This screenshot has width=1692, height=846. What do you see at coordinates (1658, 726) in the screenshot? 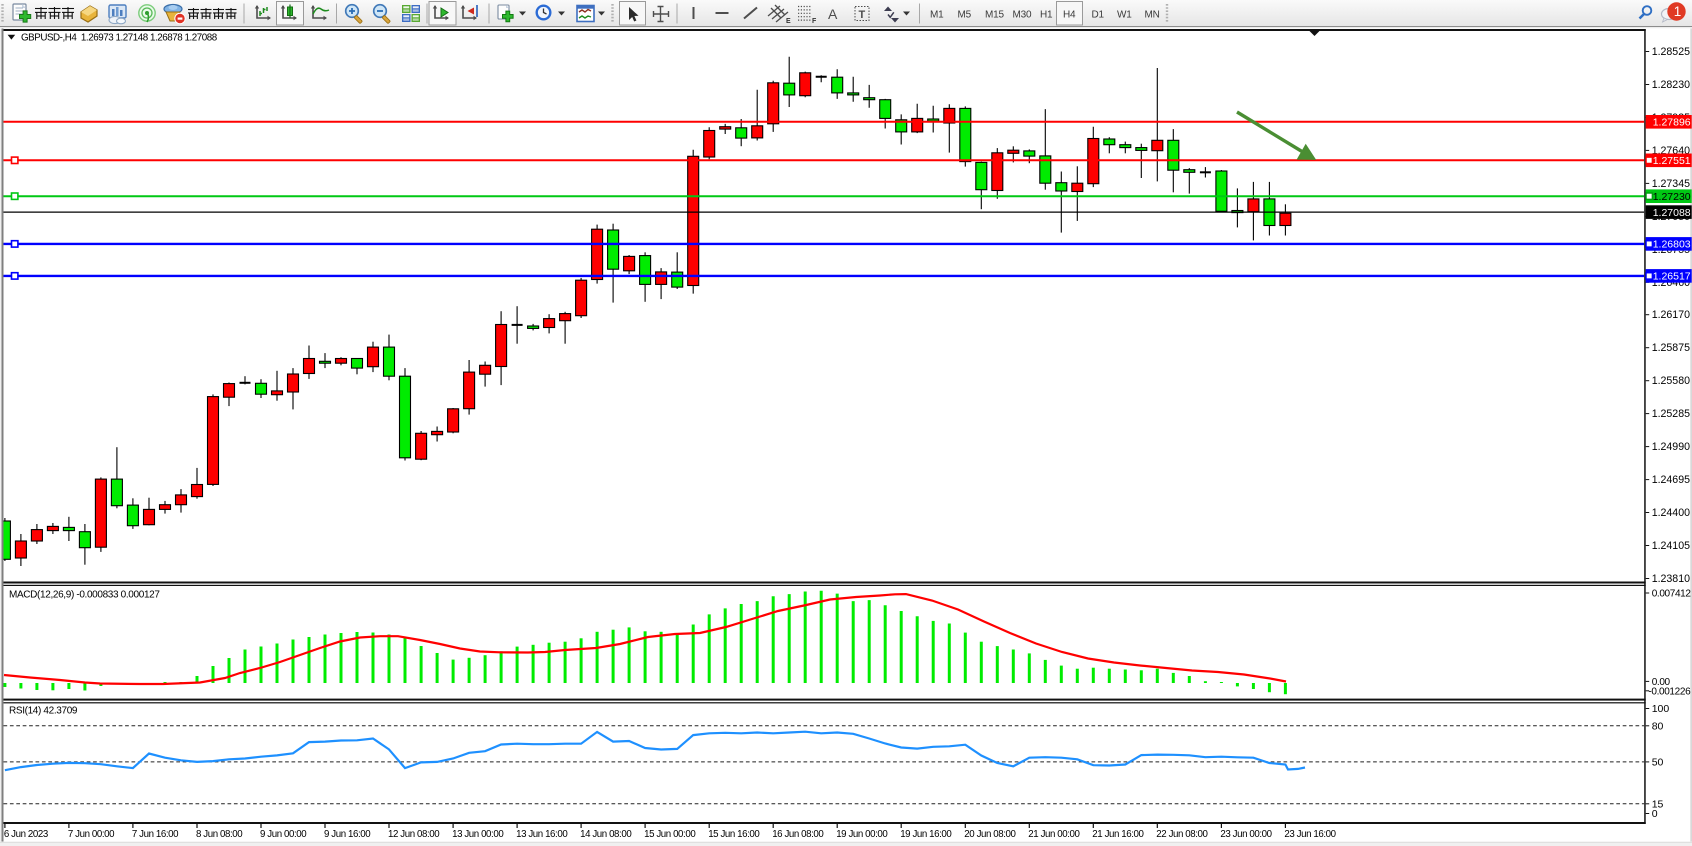
I see `svg-text: 80` at bounding box center [1658, 726].